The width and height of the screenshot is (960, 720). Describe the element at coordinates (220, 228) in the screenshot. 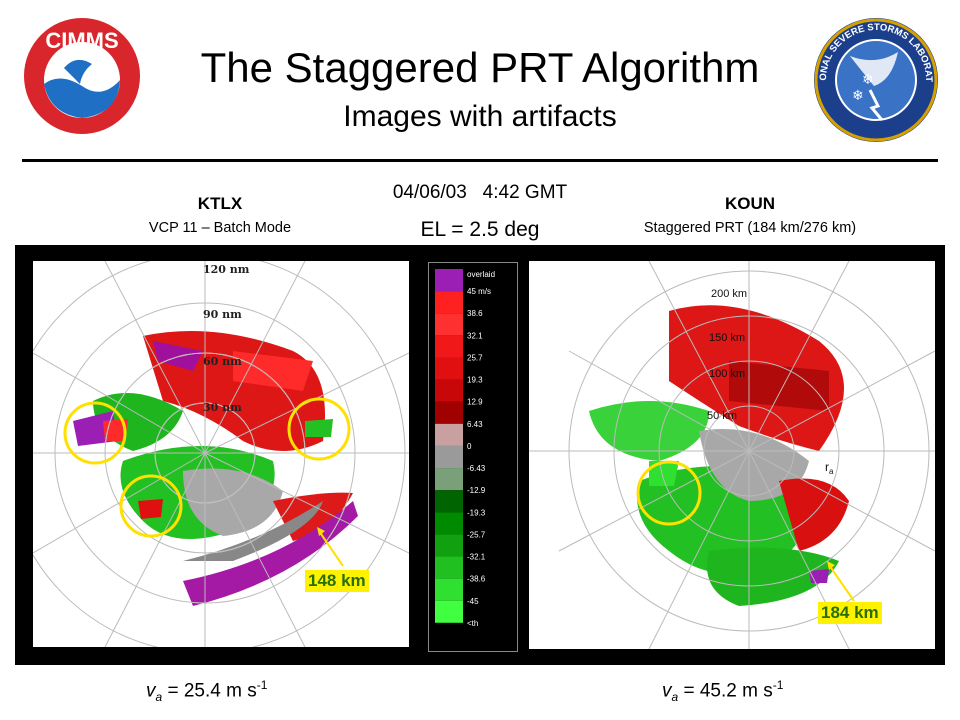

I see `left-radar-mode: VCP 11 – Batch Mode` at that location.